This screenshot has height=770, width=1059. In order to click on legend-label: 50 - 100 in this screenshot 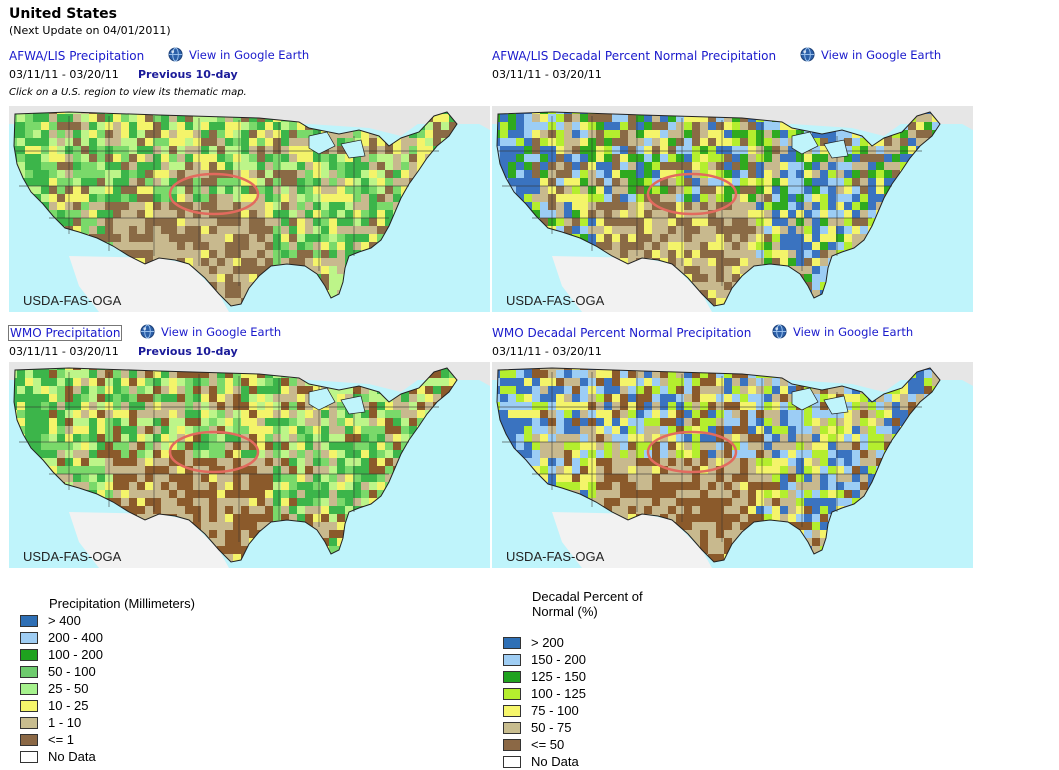, I will do `click(72, 671)`.